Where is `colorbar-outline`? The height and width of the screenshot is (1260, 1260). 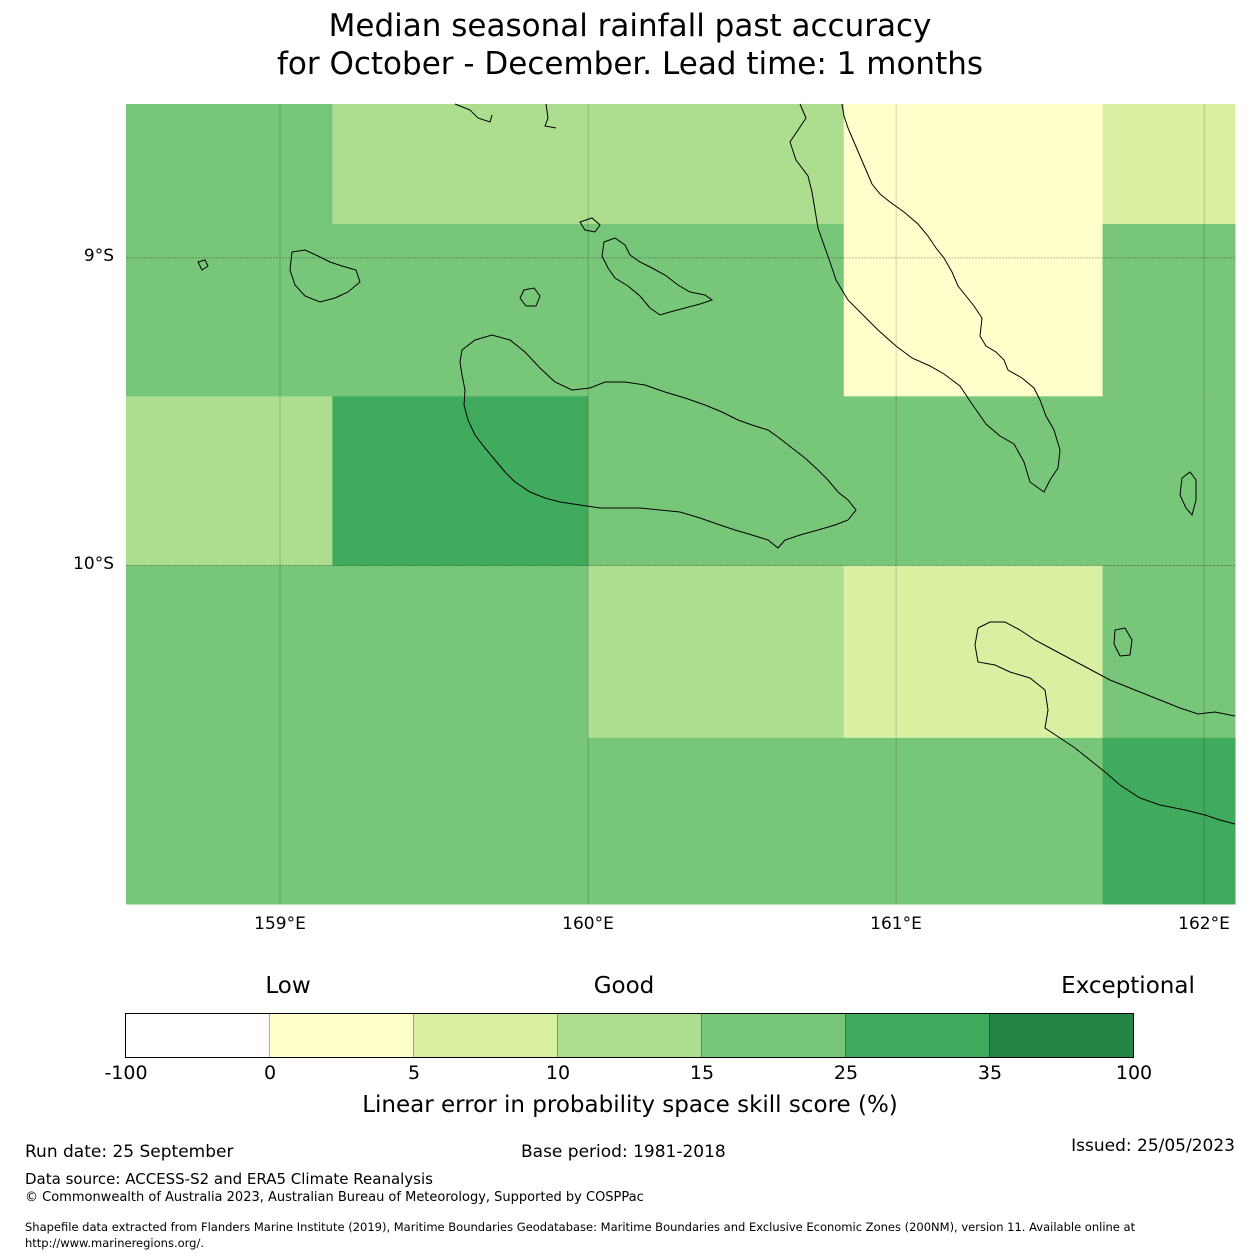
colorbar-outline is located at coordinates (629, 1035).